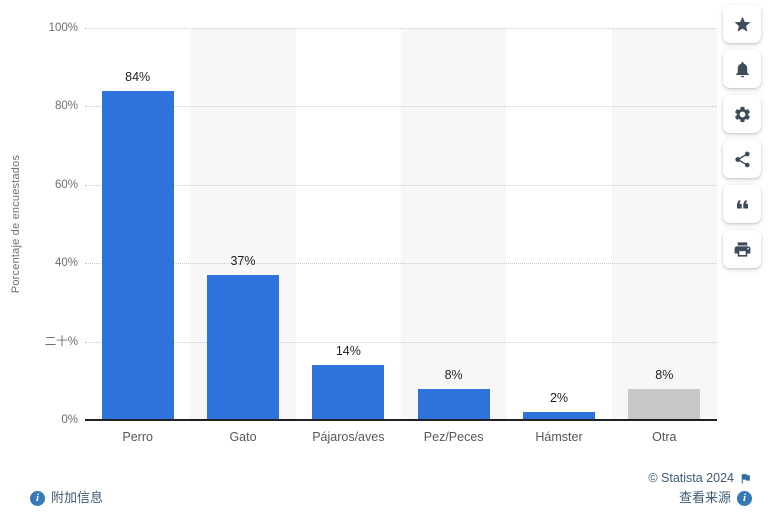 This screenshot has height=519, width=769. What do you see at coordinates (138, 76) in the screenshot?
I see `value-label-perro: 84%` at bounding box center [138, 76].